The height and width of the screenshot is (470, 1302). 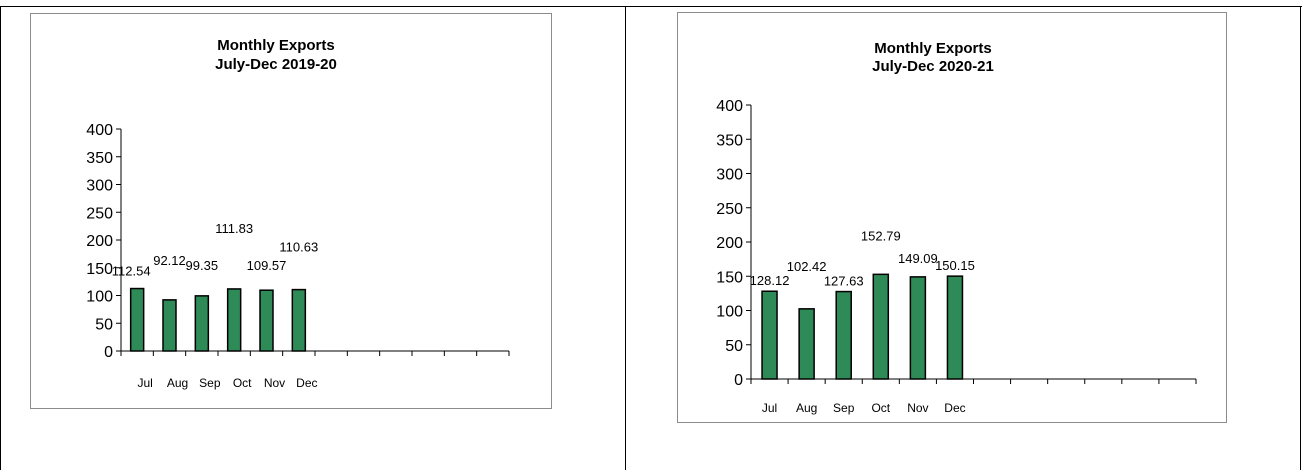 I want to click on data-label: 92.12, so click(x=169, y=260).